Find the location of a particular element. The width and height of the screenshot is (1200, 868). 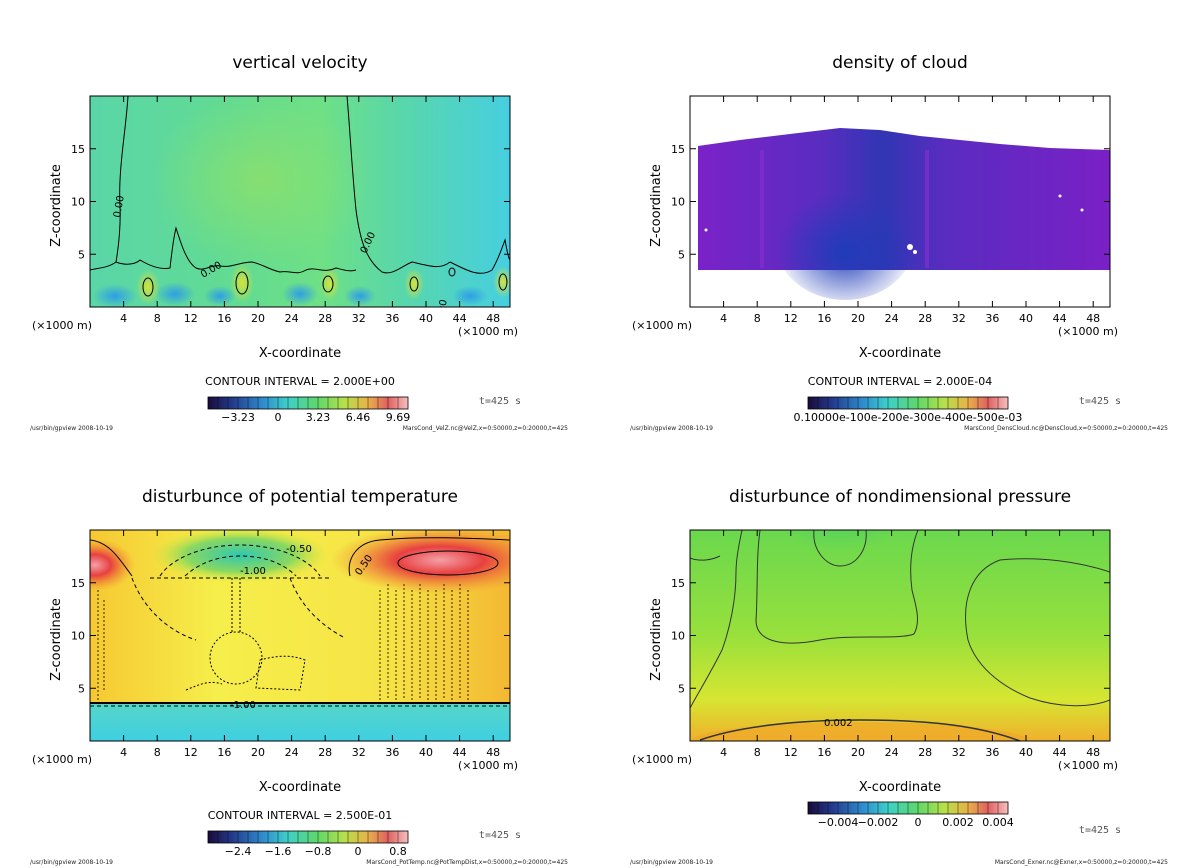

panel-density-of-cloud is located at coordinates (904, 214).